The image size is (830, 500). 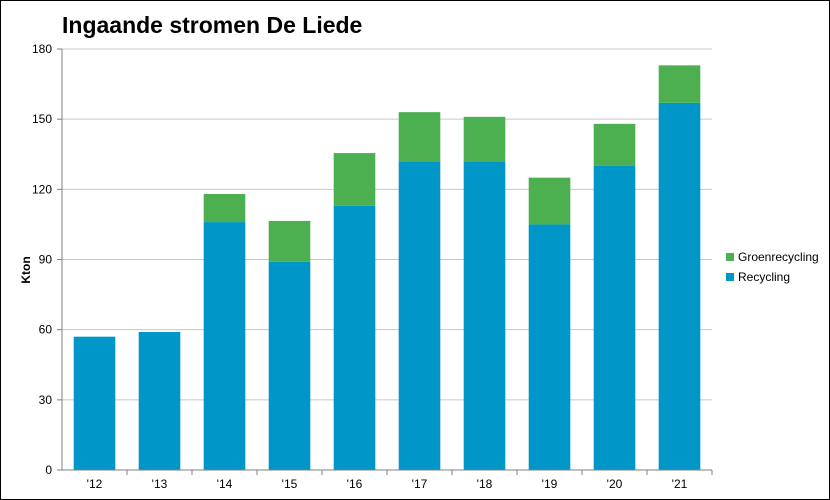 I want to click on y-tick-label: 60, so click(x=46, y=330).